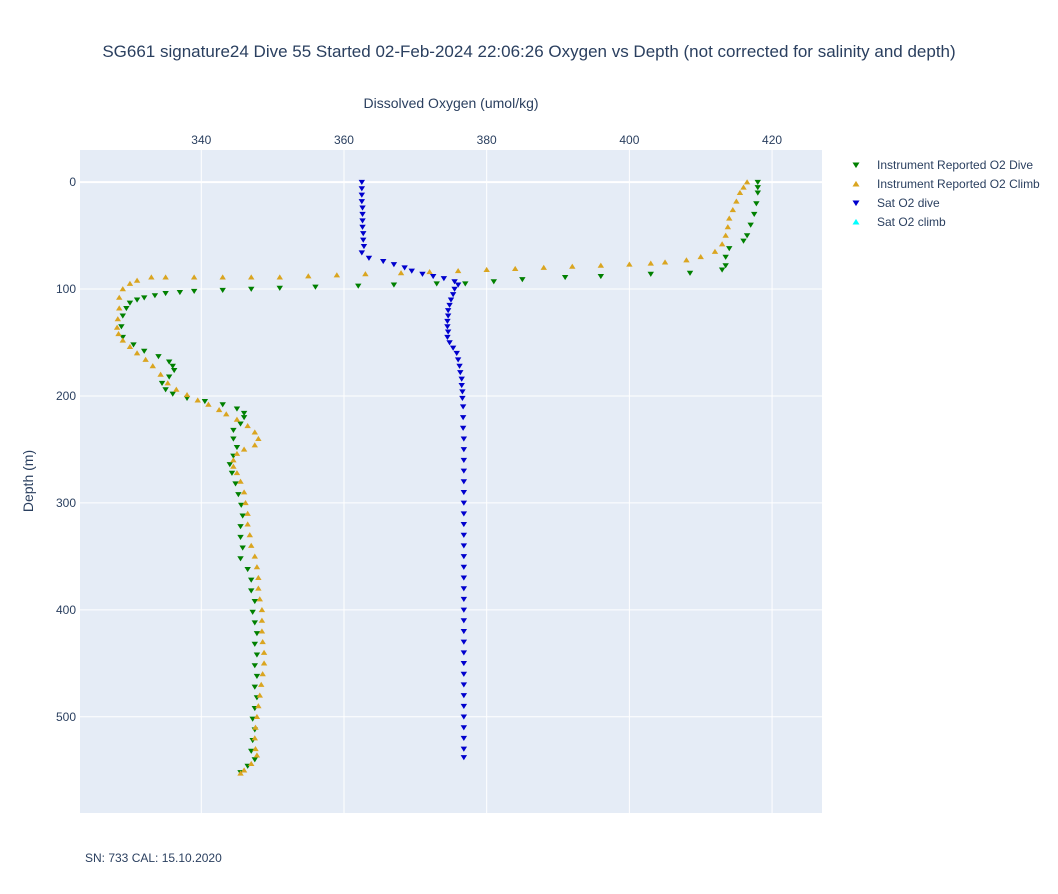 Image resolution: width=1058 pixels, height=894 pixels. Describe the element at coordinates (856, 165) in the screenshot. I see `legend-marker` at that location.